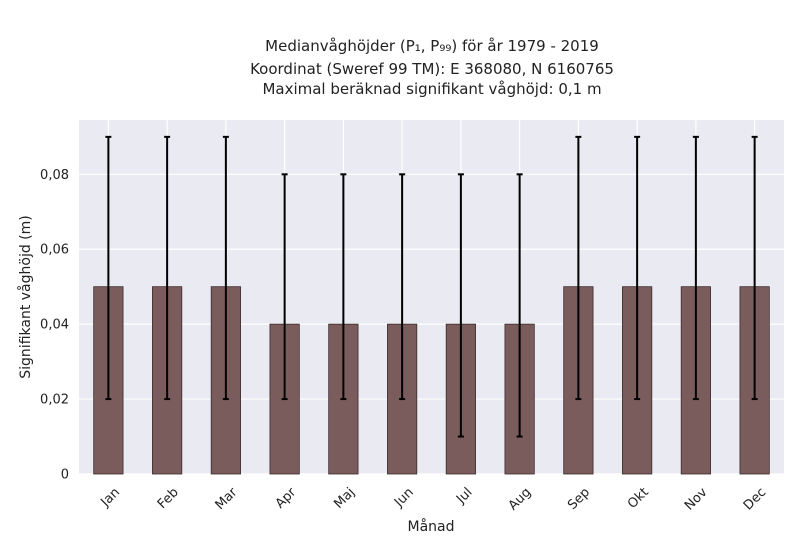 The image size is (800, 554). What do you see at coordinates (519, 305) in the screenshot?
I see `errorbar-aug` at bounding box center [519, 305].